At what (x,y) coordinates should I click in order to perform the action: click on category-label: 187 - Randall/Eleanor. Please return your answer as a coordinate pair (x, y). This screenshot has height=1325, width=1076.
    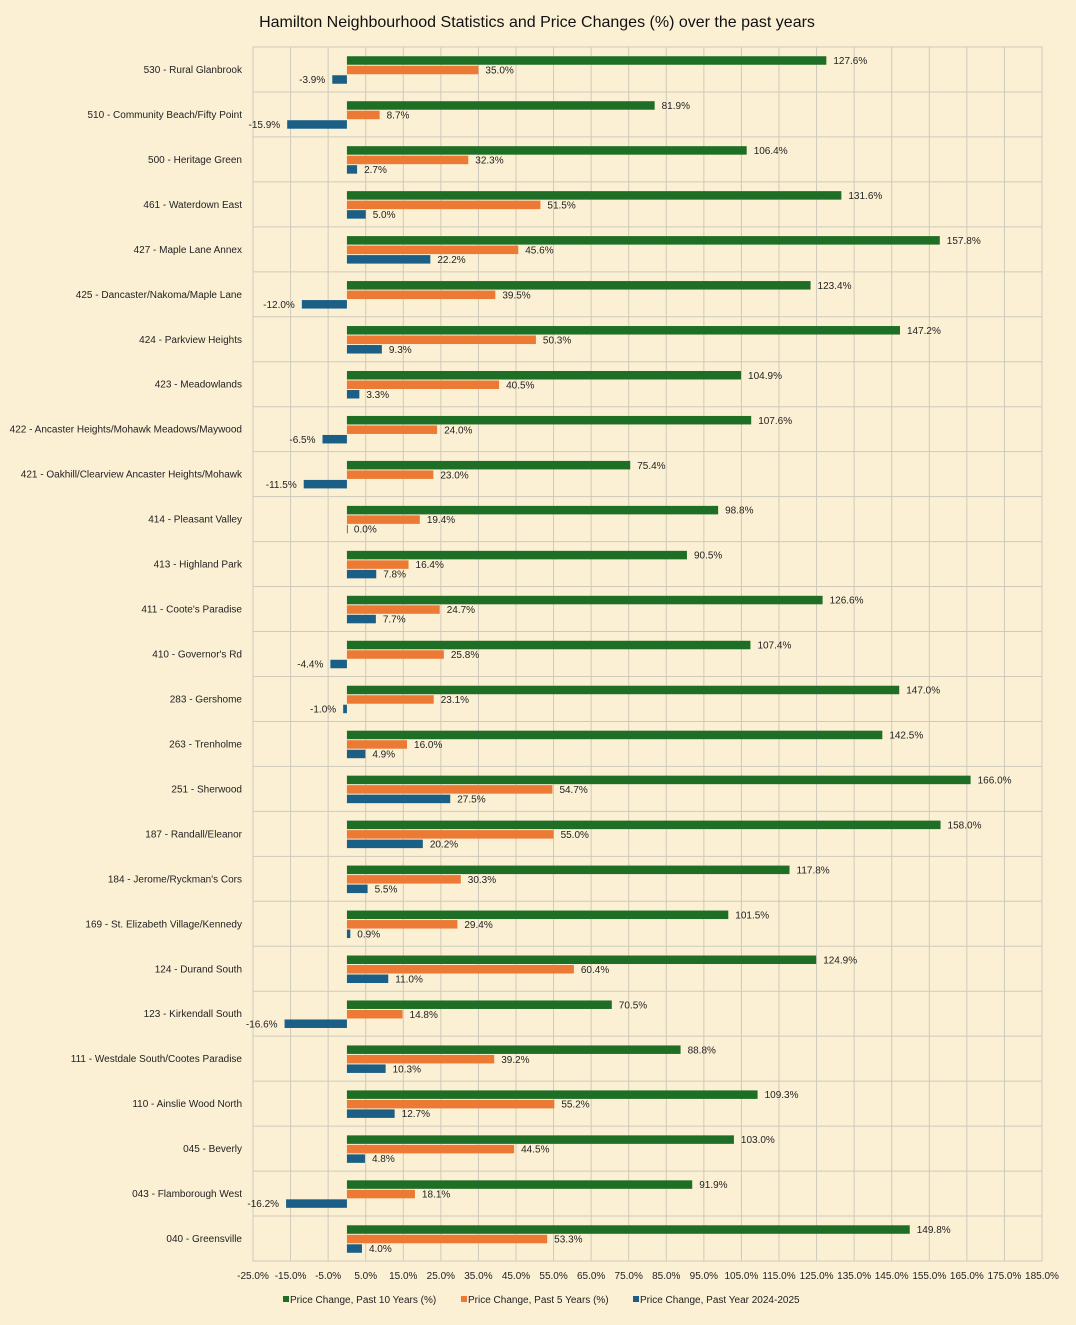
    Looking at the image, I should click on (193, 834).